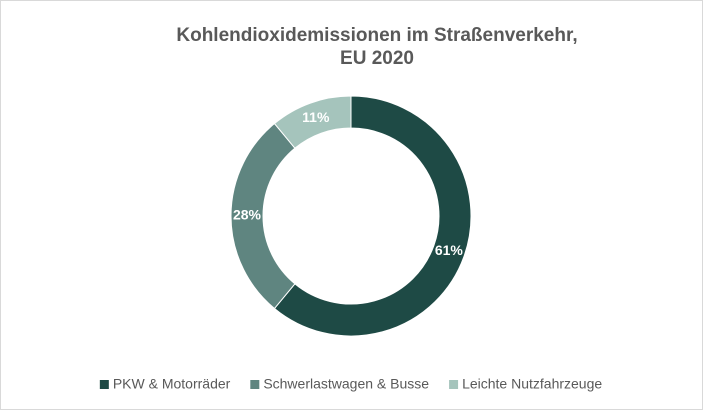 The width and height of the screenshot is (703, 410). I want to click on legend-label: PKW & Motorräder, so click(172, 384).